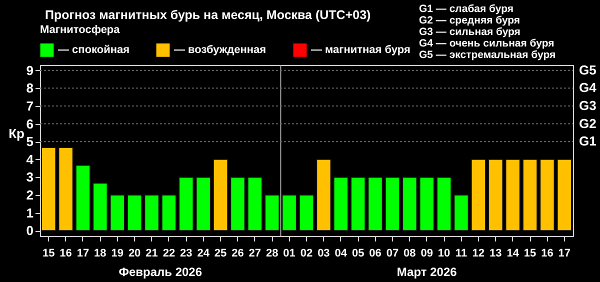 This screenshot has width=600, height=282. What do you see at coordinates (587, 105) in the screenshot?
I see `ref-line-label: G3` at bounding box center [587, 105].